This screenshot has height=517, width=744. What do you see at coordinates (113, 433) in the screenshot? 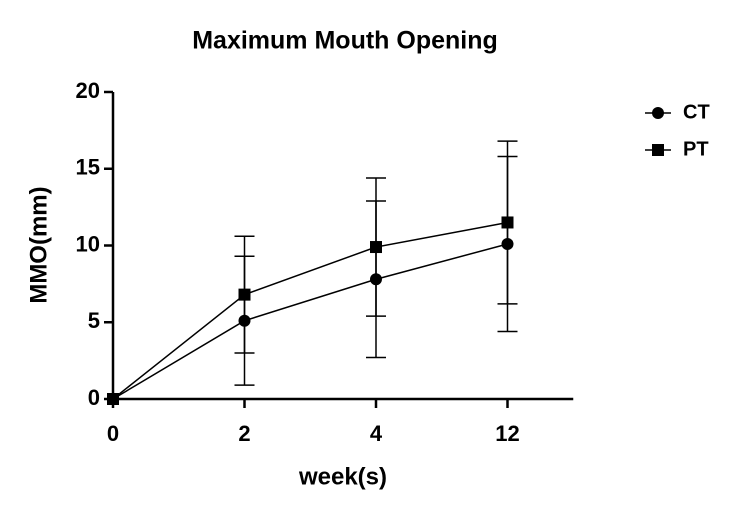
I see `x-tick-label: 0` at bounding box center [113, 433].